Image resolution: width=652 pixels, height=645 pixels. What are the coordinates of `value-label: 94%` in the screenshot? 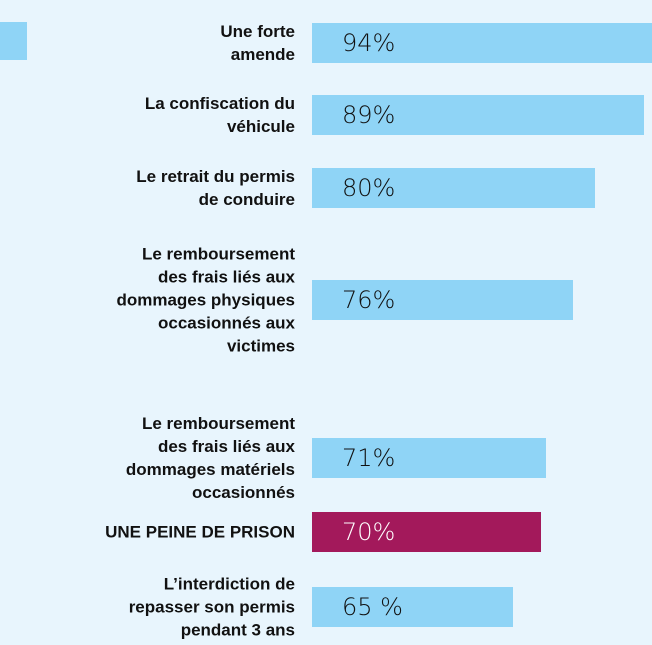 It's located at (369, 43).